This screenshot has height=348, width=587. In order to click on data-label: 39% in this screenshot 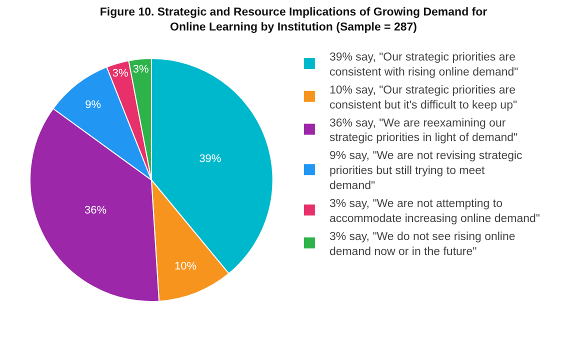, I will do `click(210, 158)`.